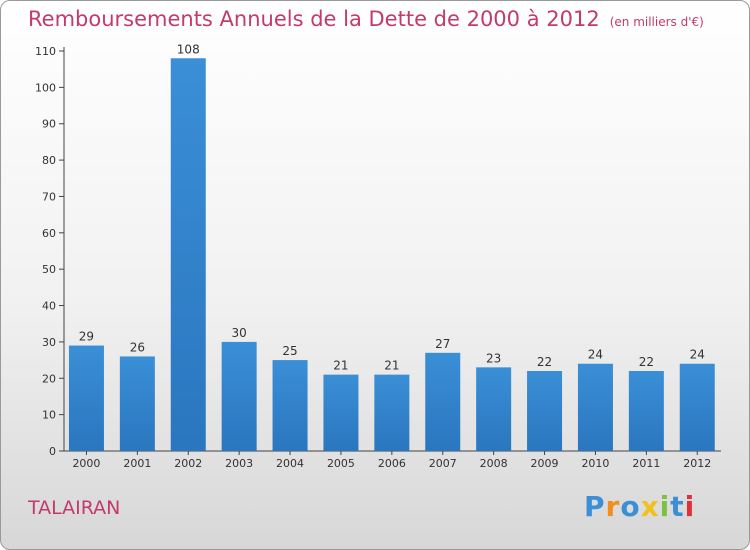 Image resolution: width=750 pixels, height=550 pixels. Describe the element at coordinates (494, 463) in the screenshot. I see `x-tick-label-2008: 2008` at that location.